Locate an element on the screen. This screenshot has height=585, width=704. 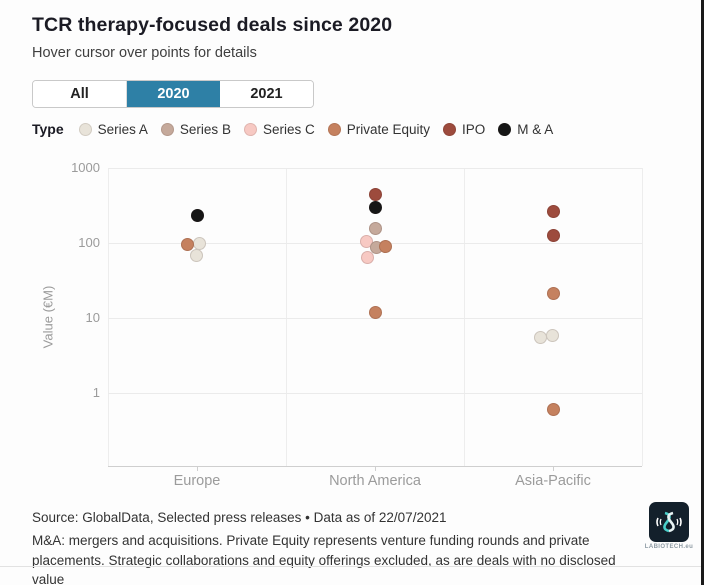
page-title: TCR therapy-focused deals since 2020 is located at coordinates (212, 25).